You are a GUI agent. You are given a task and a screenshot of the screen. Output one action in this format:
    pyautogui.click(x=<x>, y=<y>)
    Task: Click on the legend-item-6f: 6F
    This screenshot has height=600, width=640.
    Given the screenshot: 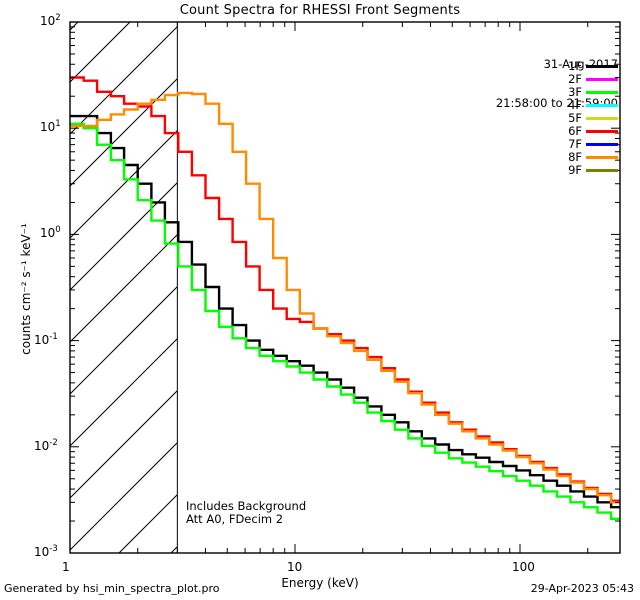 What is the action you would take?
    pyautogui.click(x=593, y=131)
    